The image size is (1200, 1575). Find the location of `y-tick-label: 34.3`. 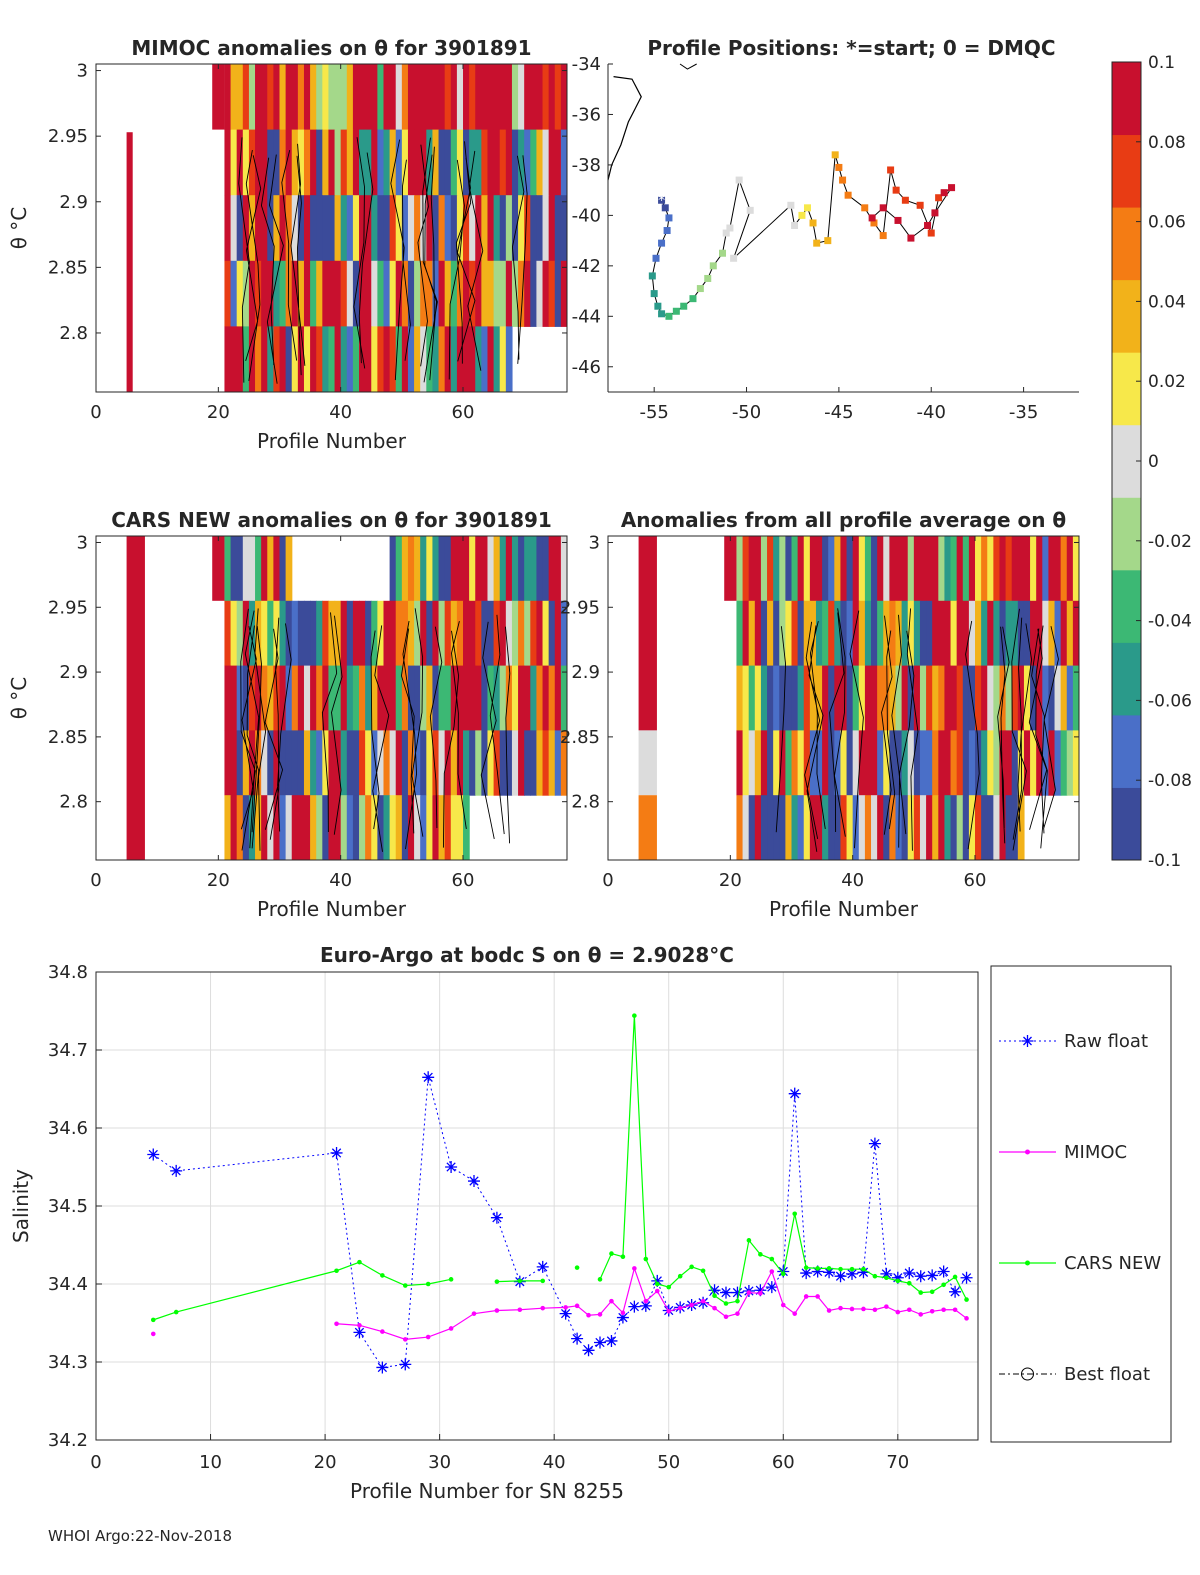

y-tick-label: 34.3 is located at coordinates (68, 1362).